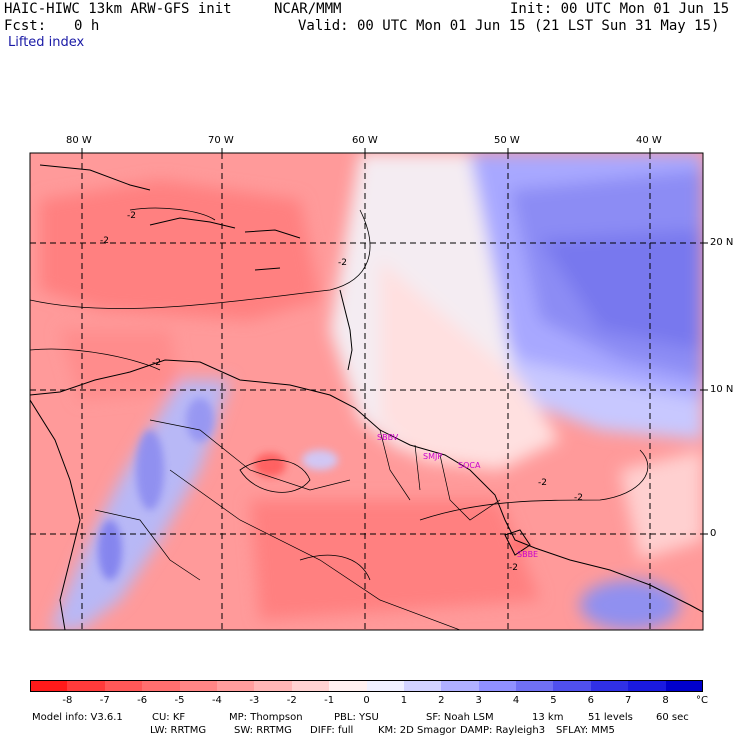 The width and height of the screenshot is (740, 740). I want to click on colorbar-label: 1, so click(404, 700).